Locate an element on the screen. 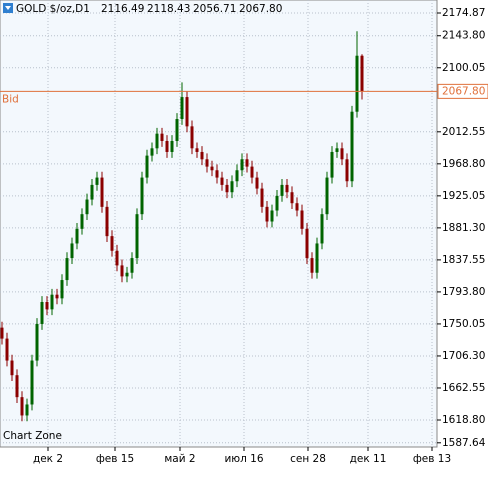  open-value: 2116.49 is located at coordinates (122, 9).